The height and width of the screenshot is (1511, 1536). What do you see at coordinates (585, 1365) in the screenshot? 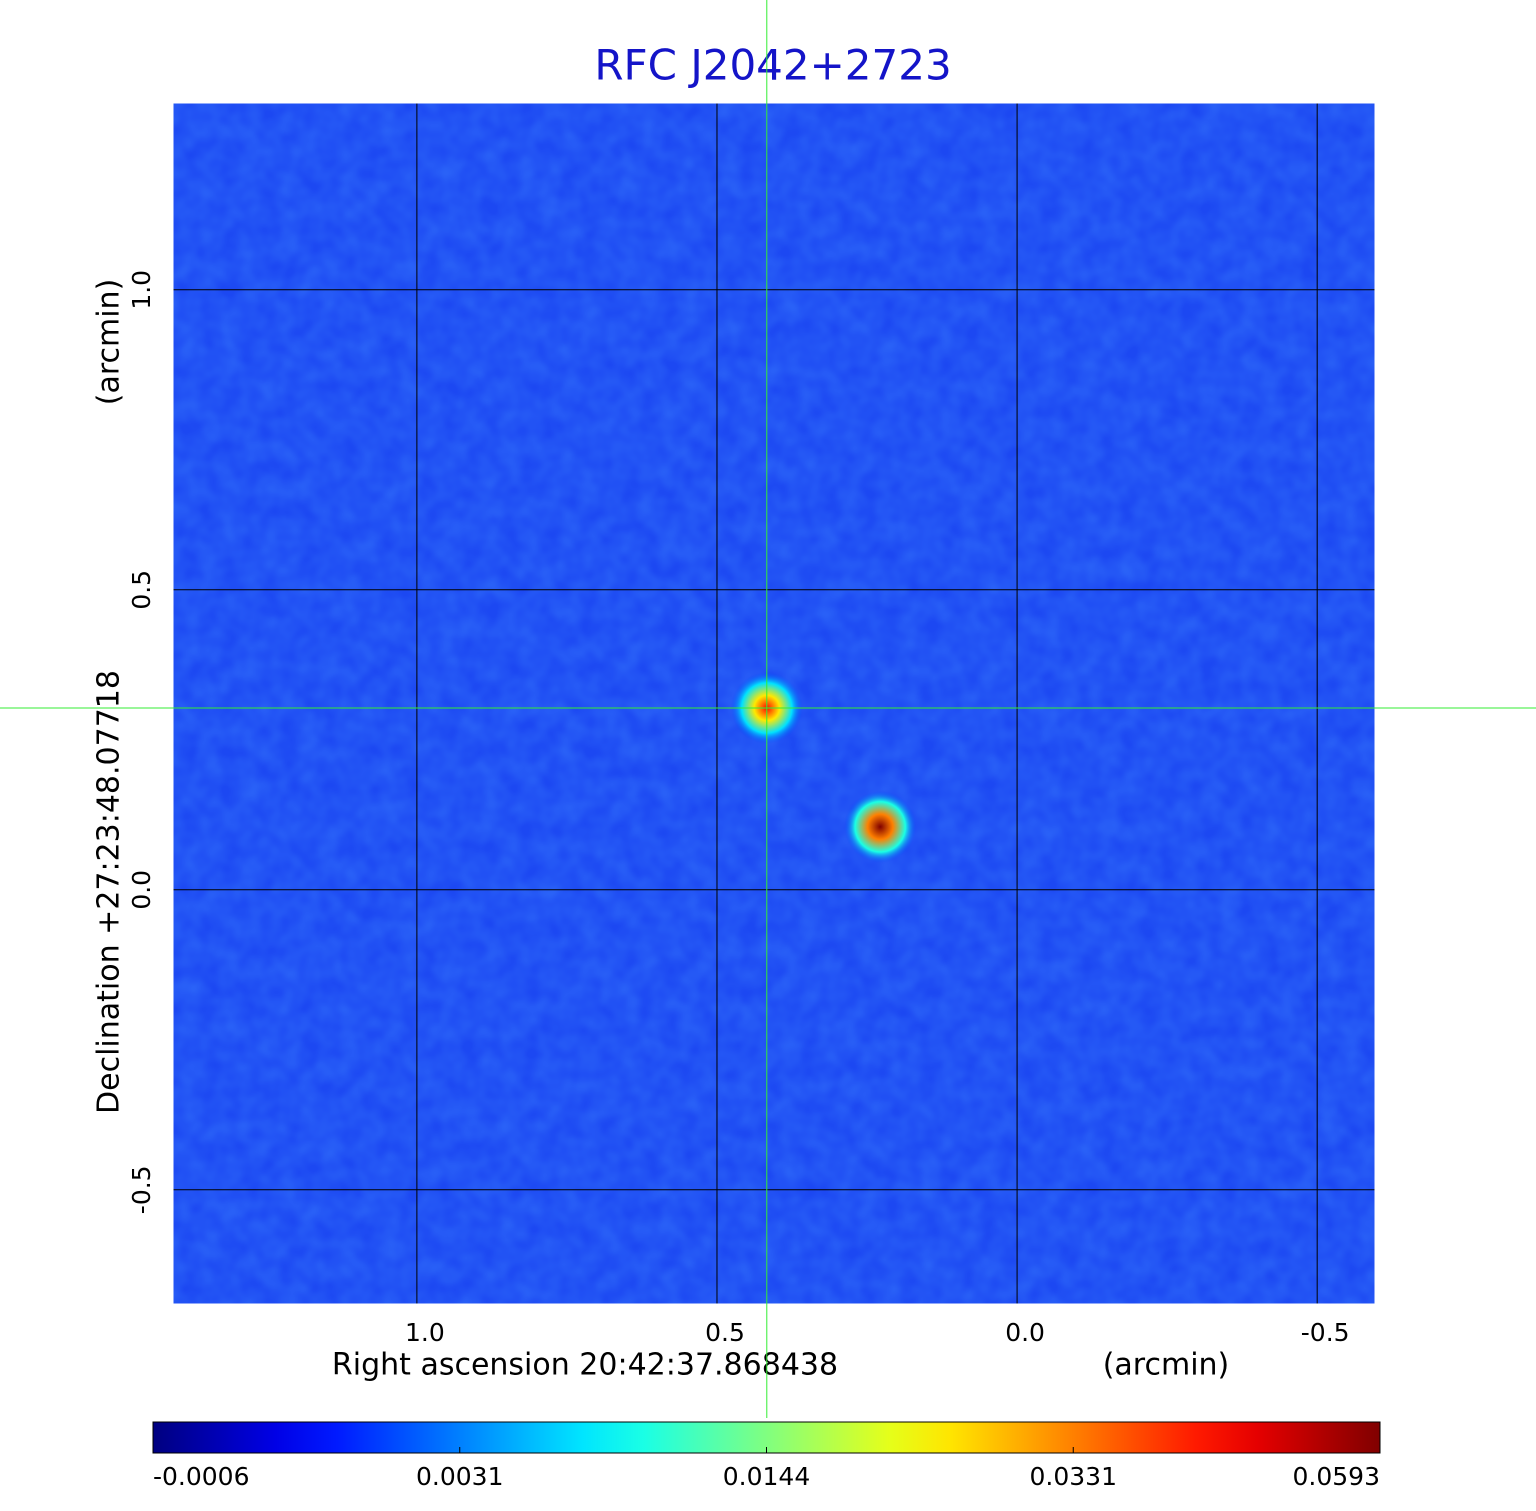
I see `x-axis-label: Right ascension 20:42:37.868438` at bounding box center [585, 1365].